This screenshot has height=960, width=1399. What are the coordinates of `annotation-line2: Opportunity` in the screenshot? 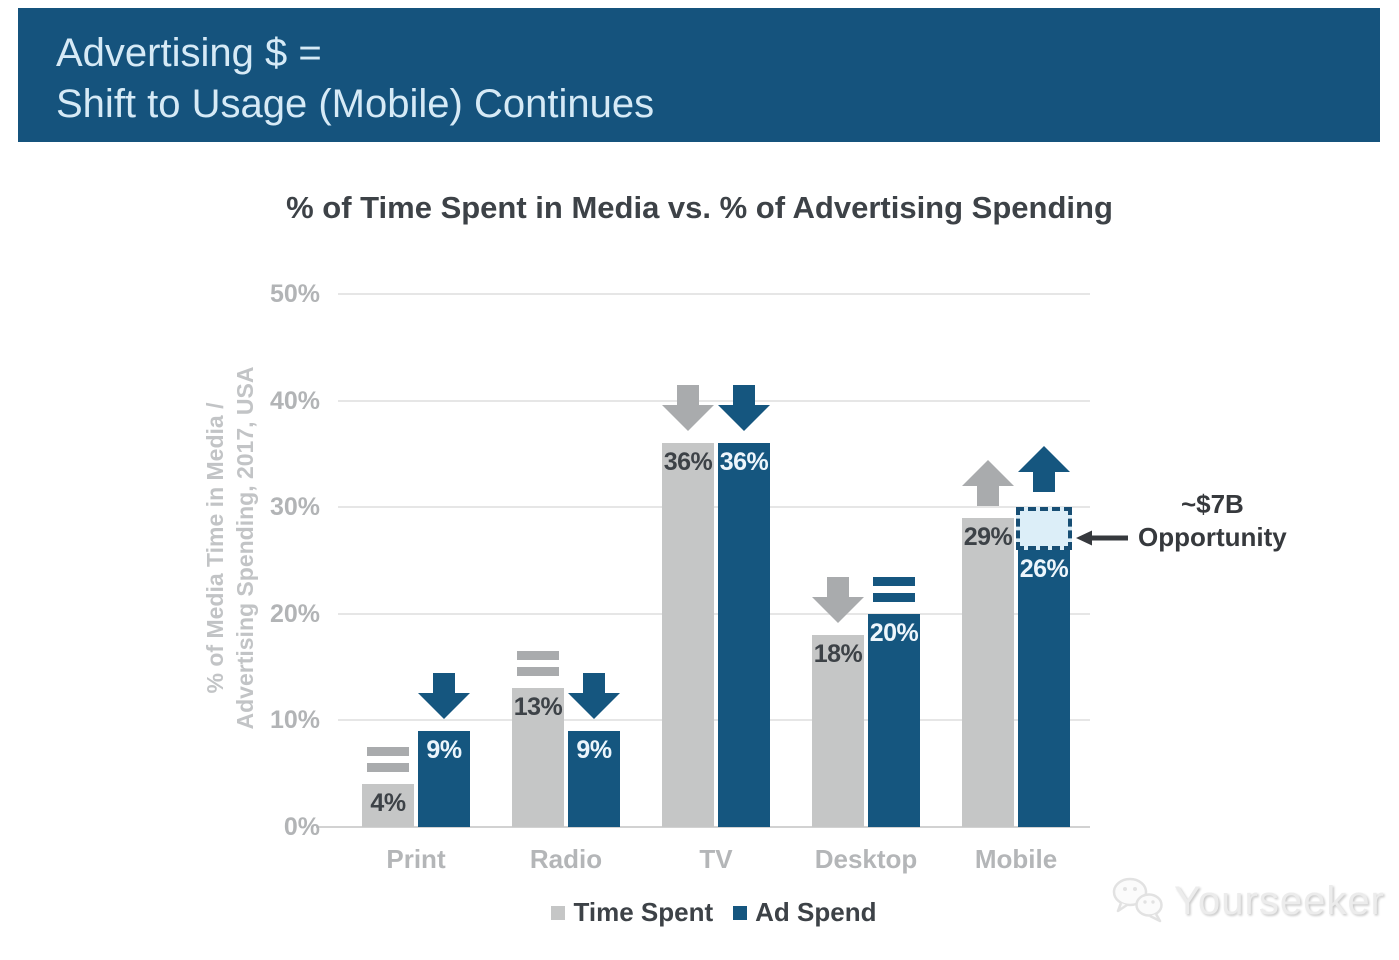 It's located at (1212, 537).